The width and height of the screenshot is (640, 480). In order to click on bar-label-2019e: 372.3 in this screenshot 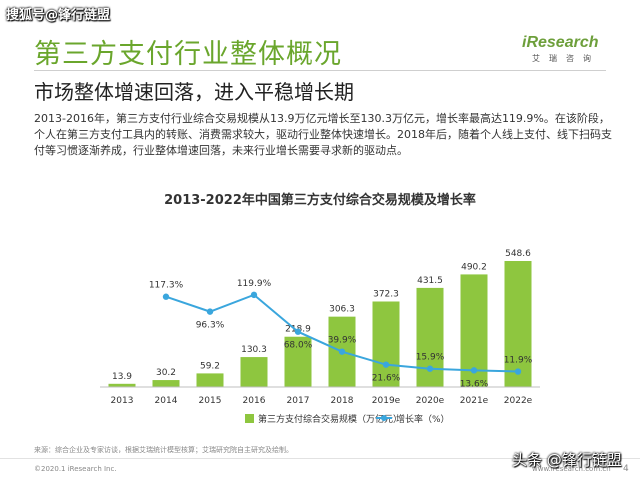, I will do `click(386, 294)`.